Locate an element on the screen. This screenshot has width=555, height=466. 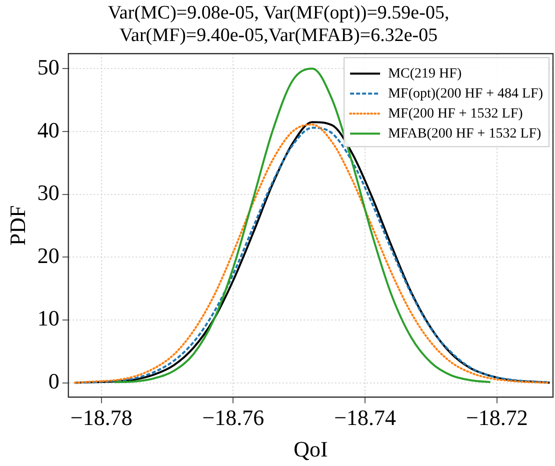
legend-label: MF(200 HF + 1532 LF) is located at coordinates (456, 114).